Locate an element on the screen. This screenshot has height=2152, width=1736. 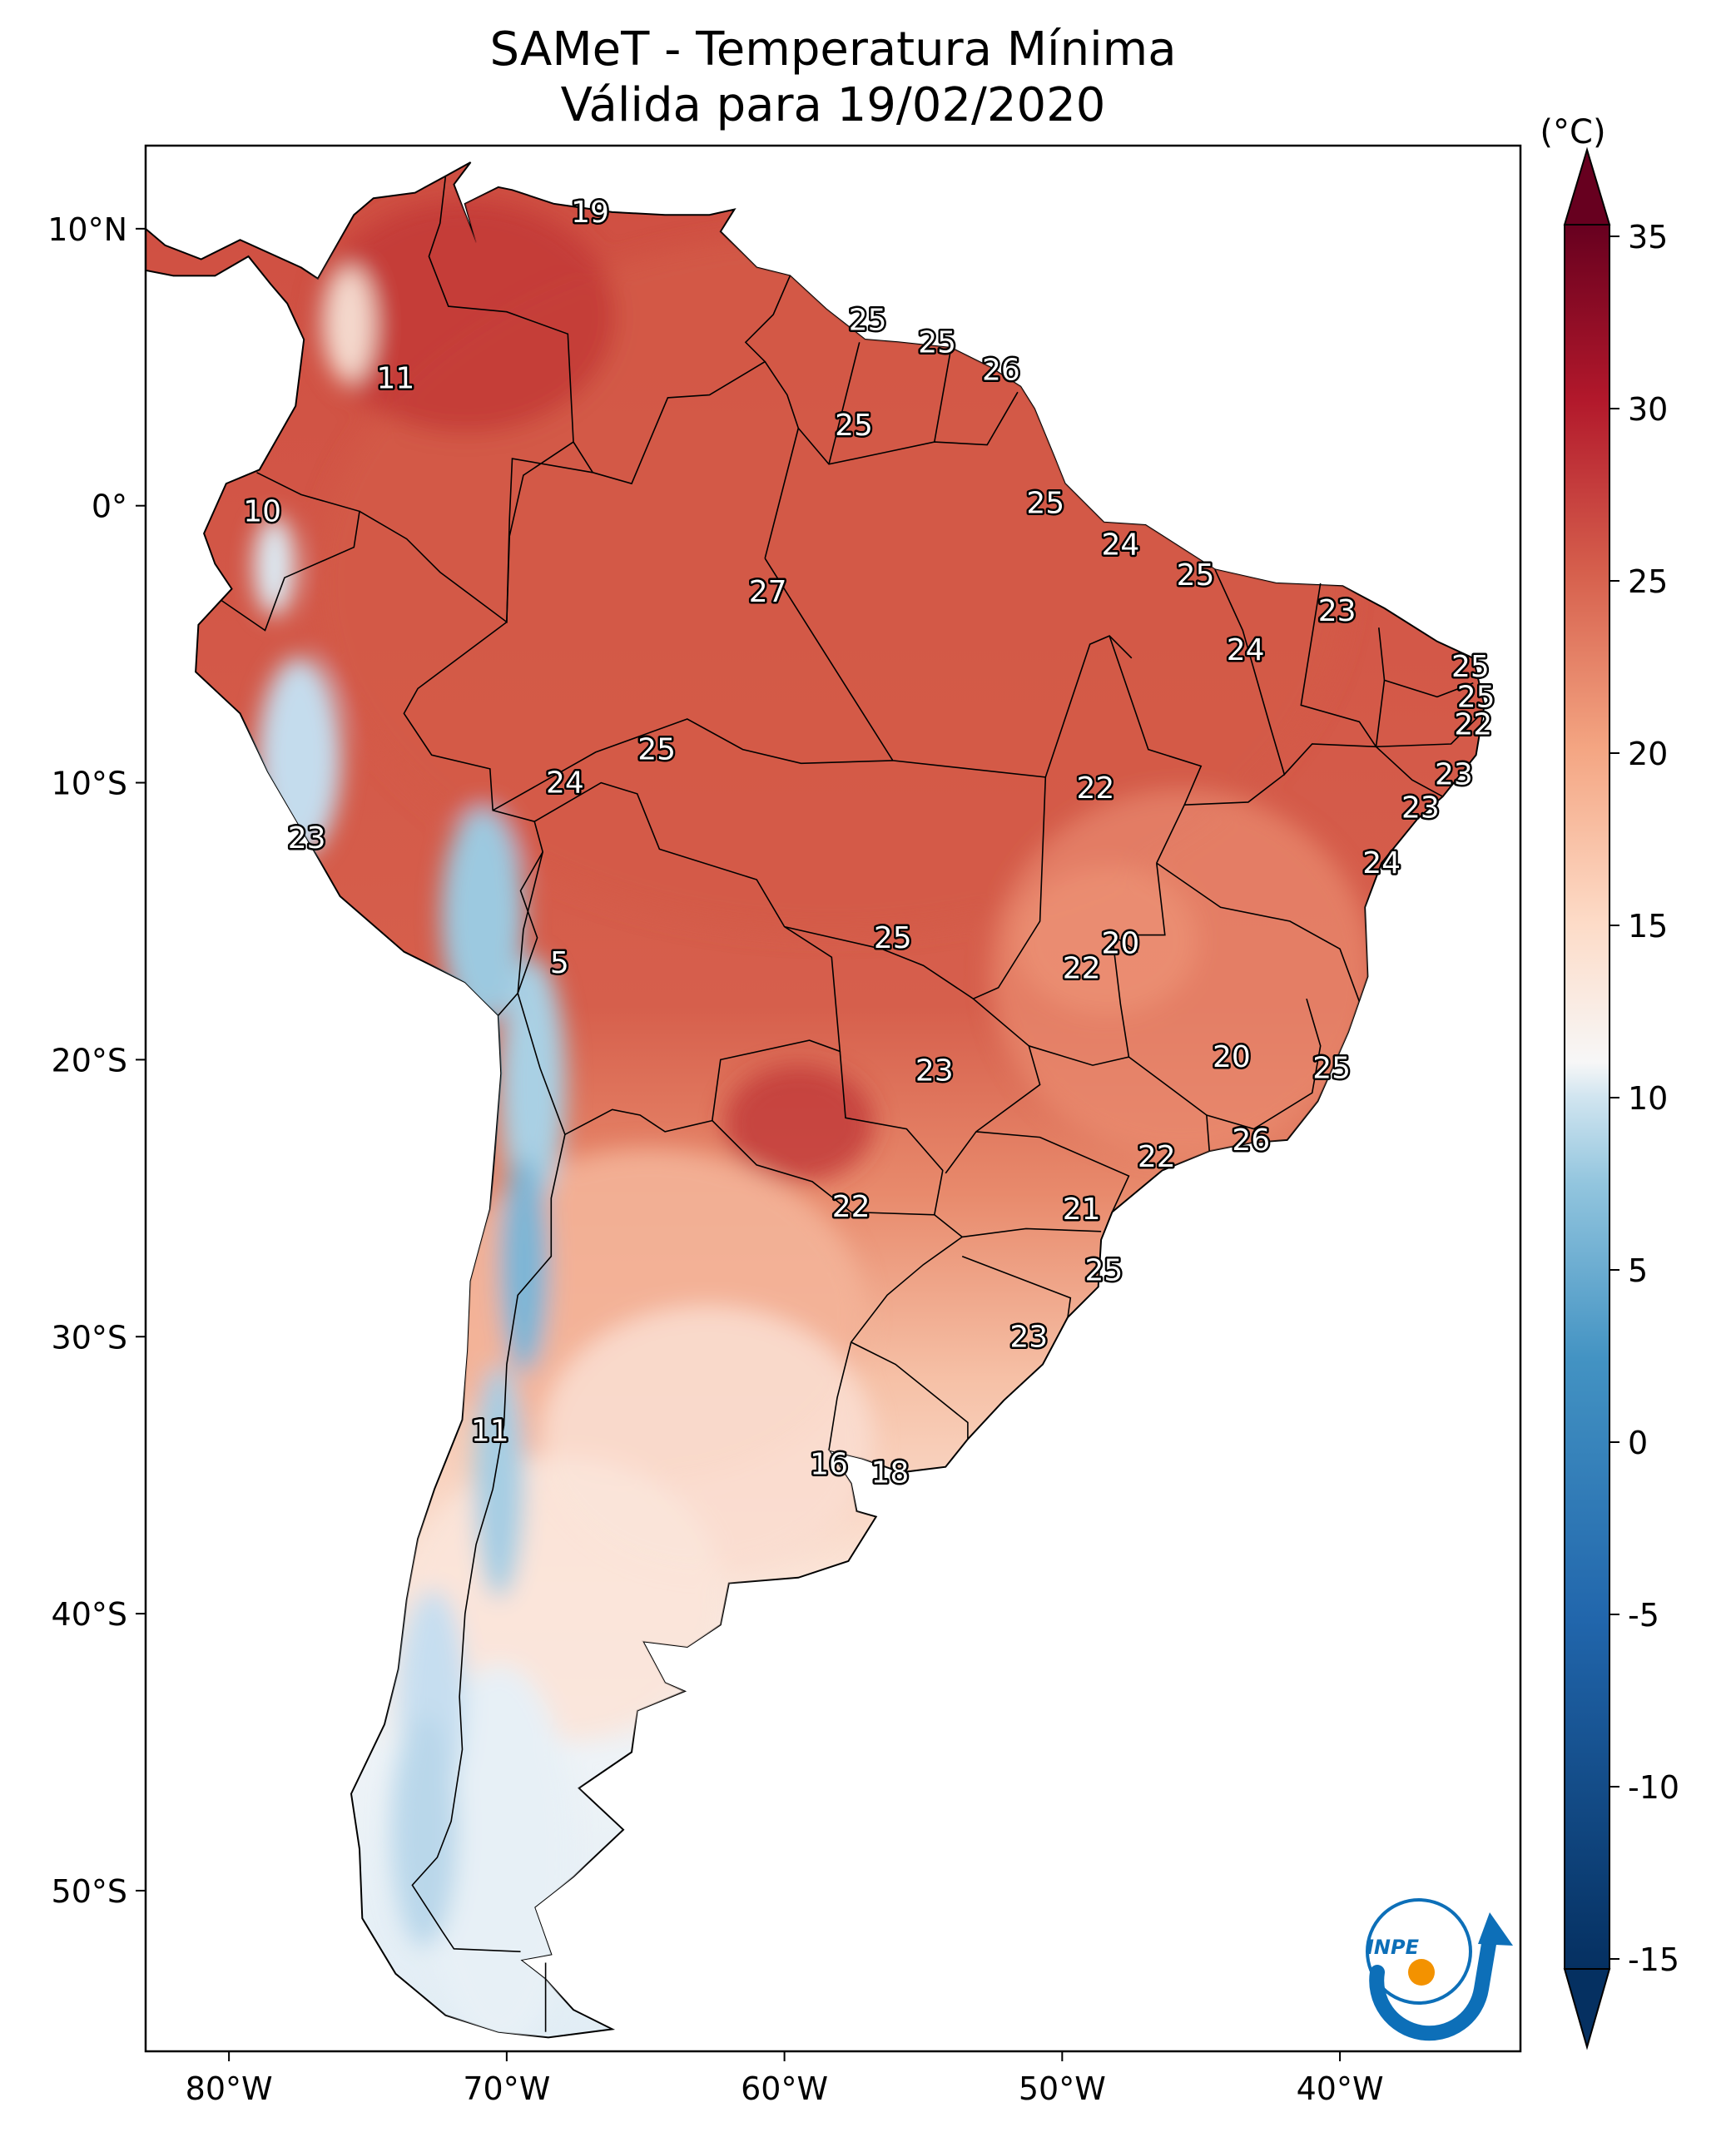
lat-tick-label: 50°S is located at coordinates (89, 1891).